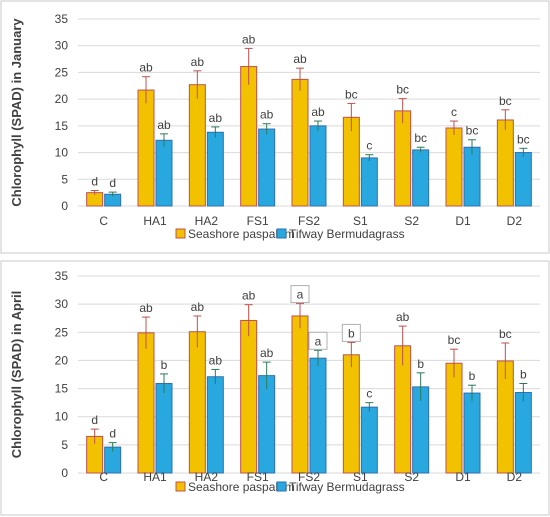  Describe the element at coordinates (16, 112) in the screenshot. I see `y-axis-label: Chlorophyll (SPAD) in January` at that location.